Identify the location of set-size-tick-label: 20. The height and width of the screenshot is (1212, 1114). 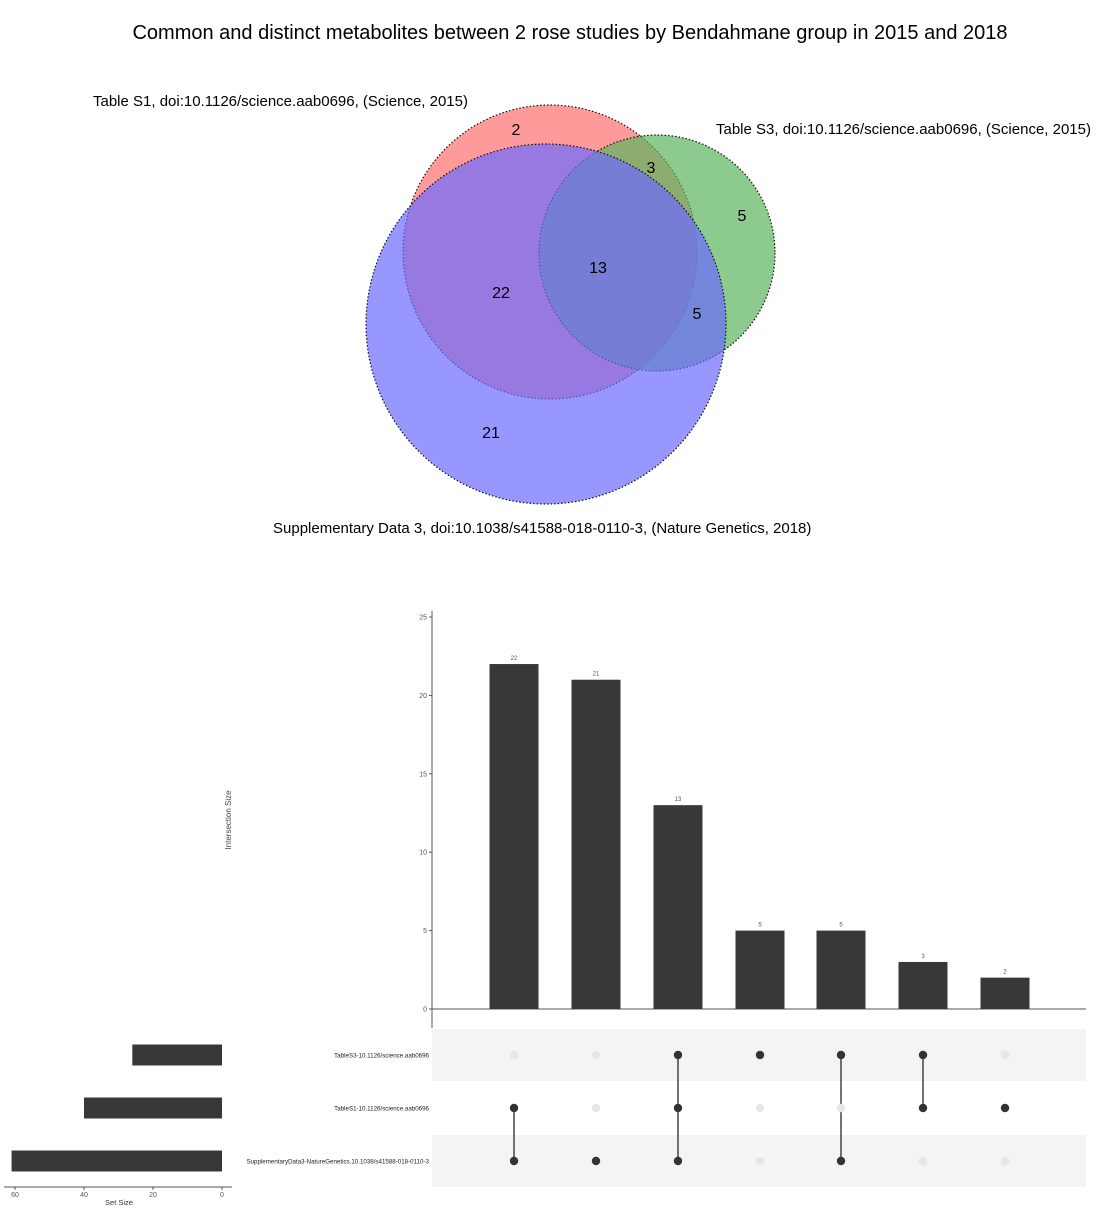
(153, 1195).